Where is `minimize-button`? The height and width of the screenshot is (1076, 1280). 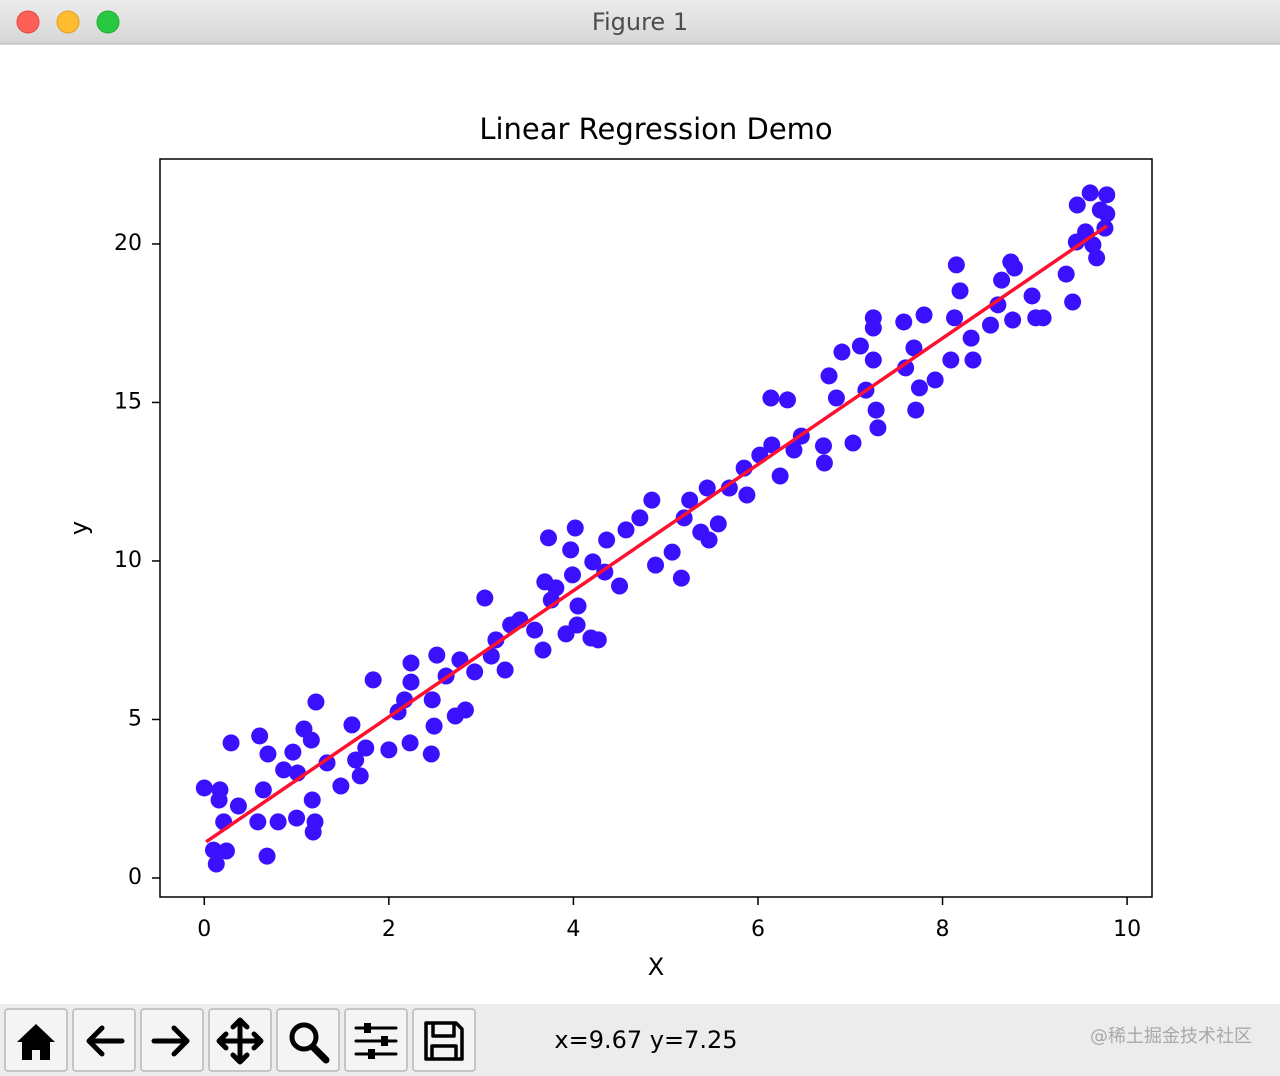
minimize-button is located at coordinates (68, 22).